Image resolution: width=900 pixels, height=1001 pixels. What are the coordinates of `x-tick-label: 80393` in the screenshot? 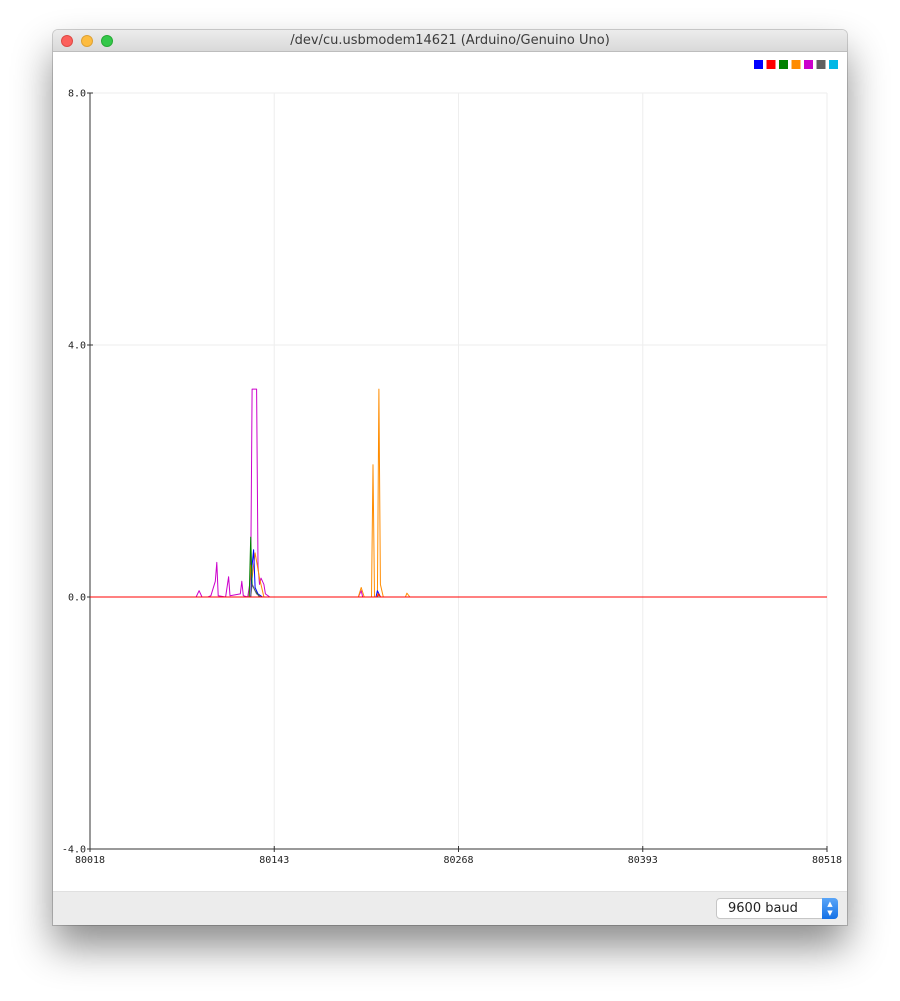 It's located at (643, 860).